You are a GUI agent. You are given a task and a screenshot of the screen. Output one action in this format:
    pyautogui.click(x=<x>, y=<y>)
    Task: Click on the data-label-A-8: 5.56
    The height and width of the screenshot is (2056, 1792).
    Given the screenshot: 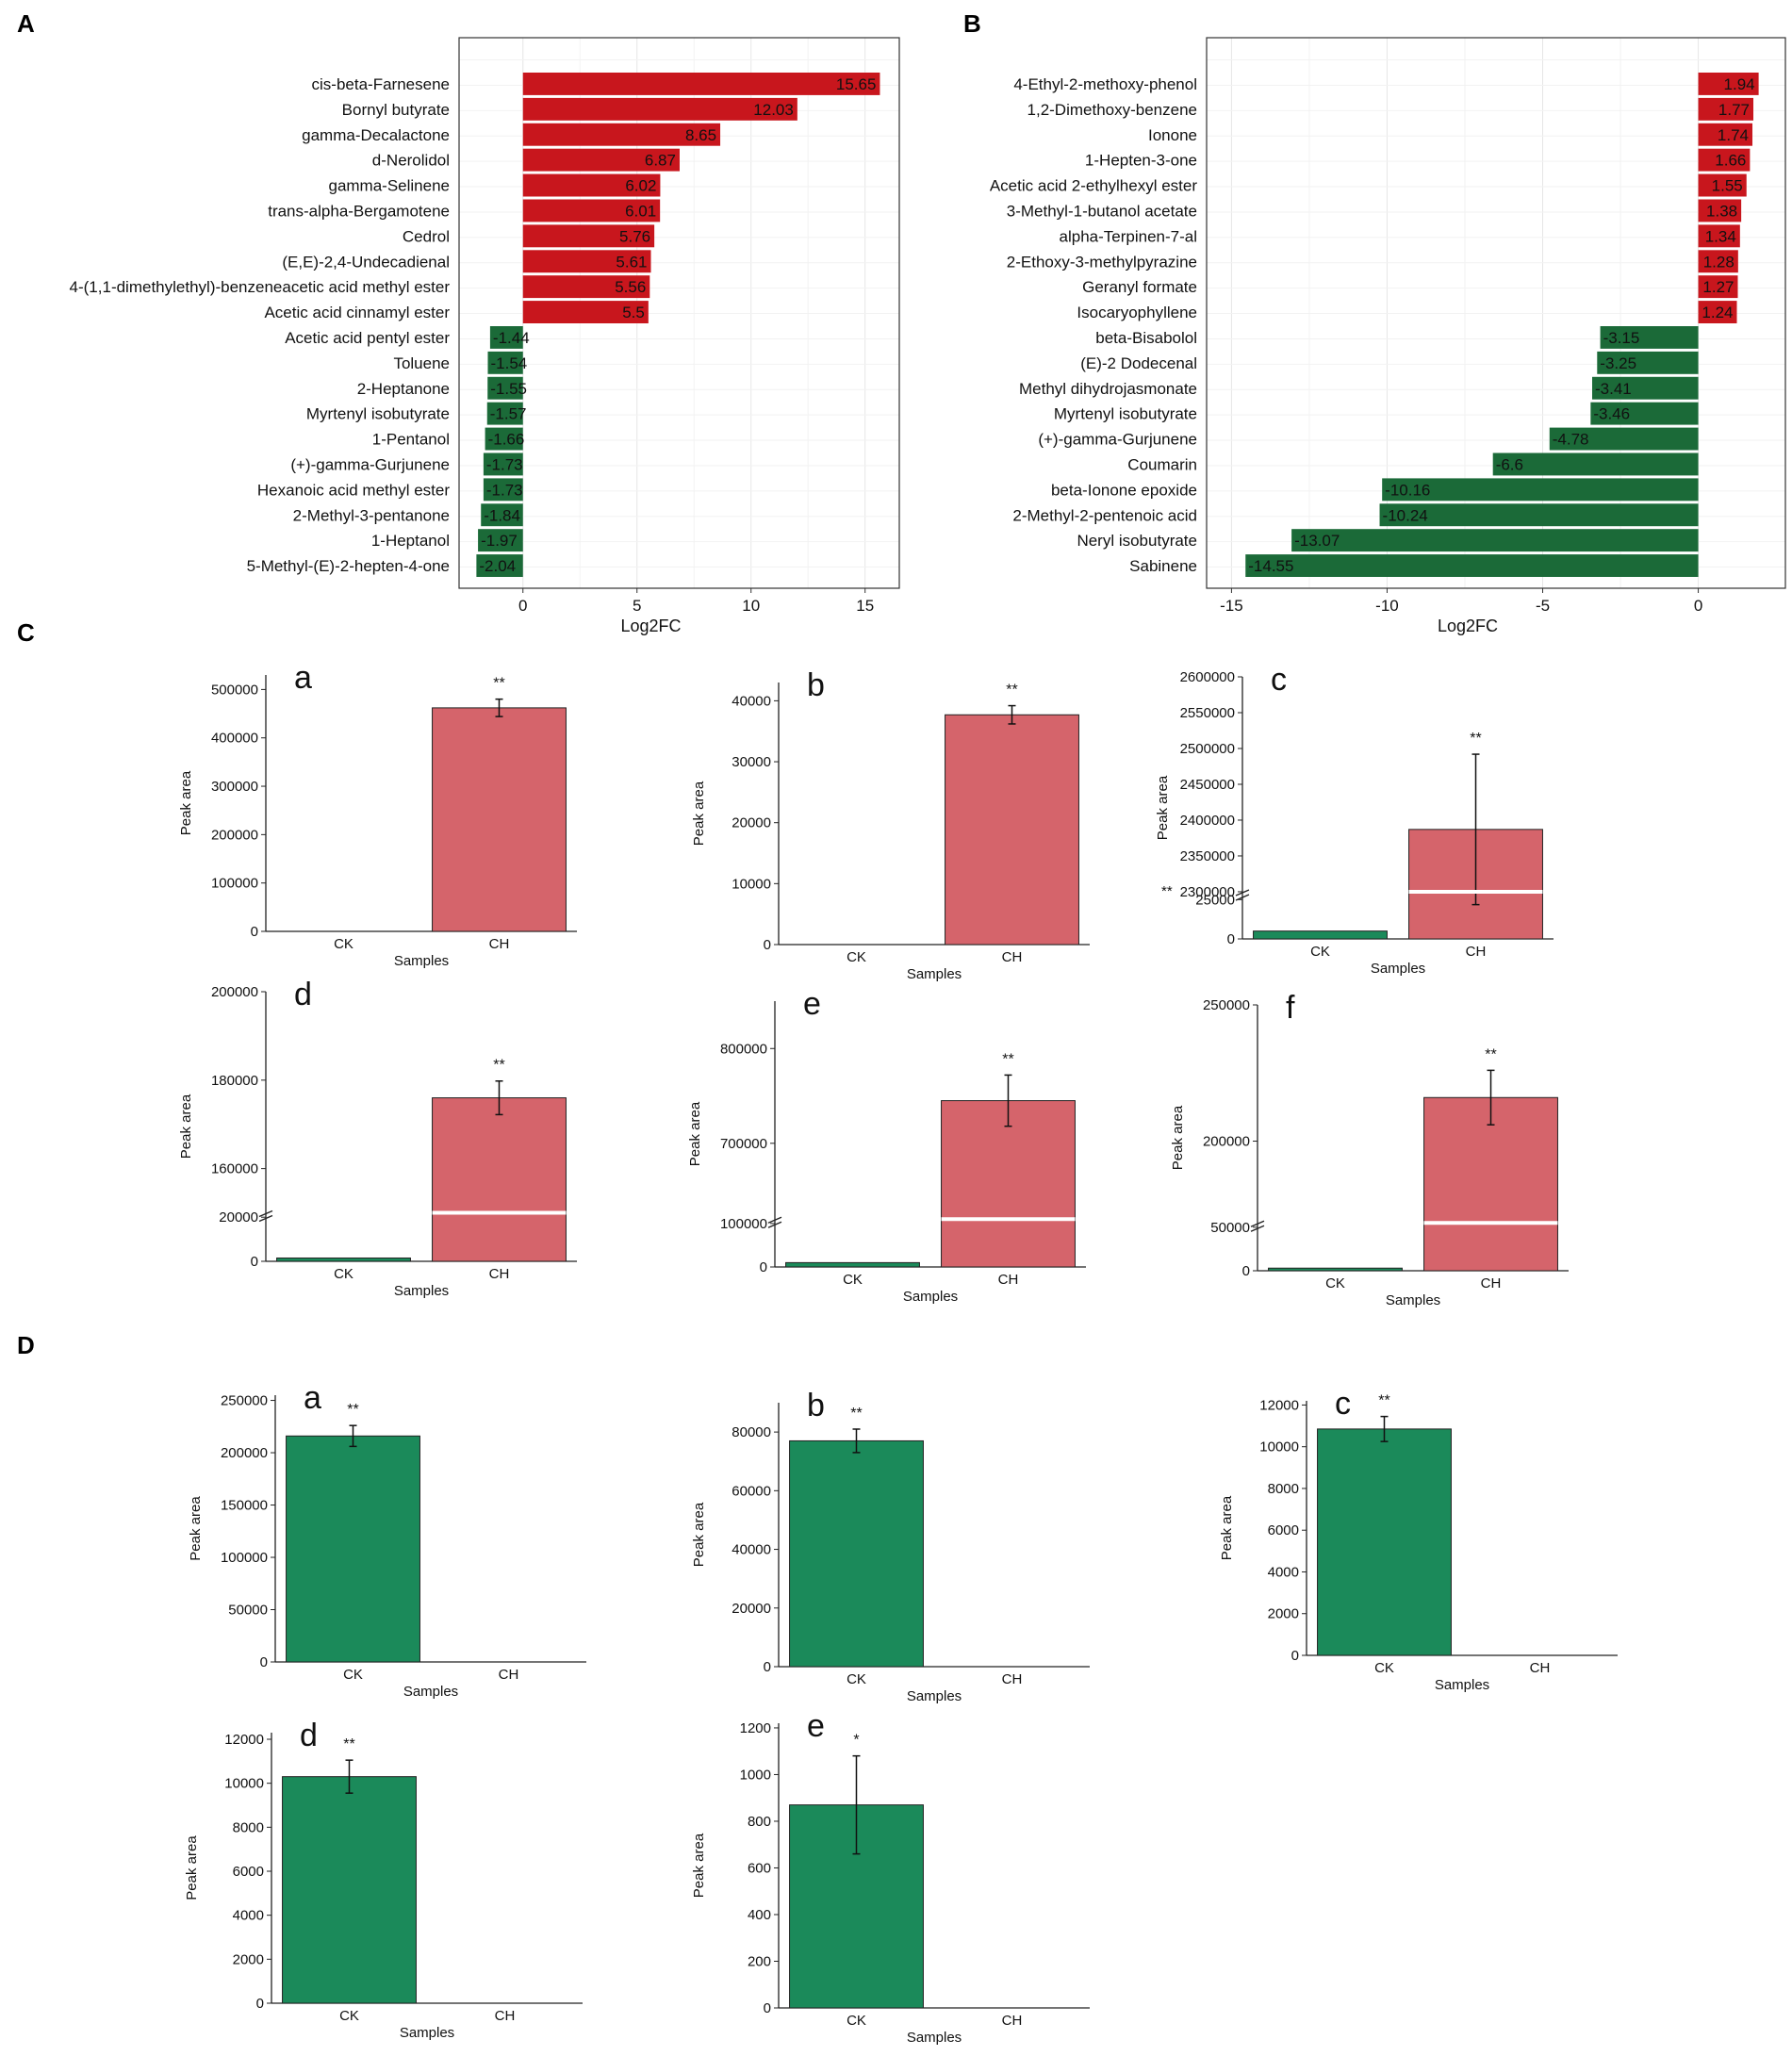 What is the action you would take?
    pyautogui.click(x=630, y=287)
    